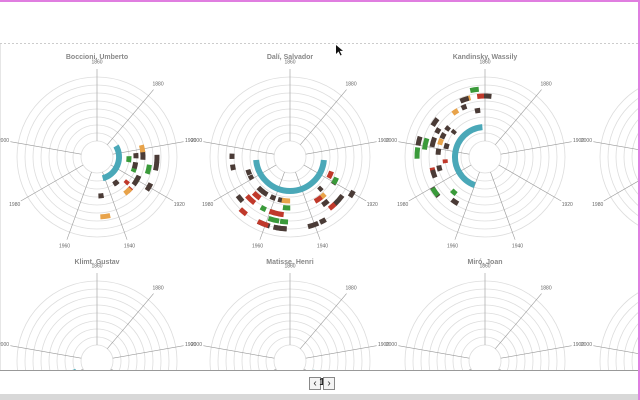 The image size is (640, 400). Describe the element at coordinates (290, 262) in the screenshot. I see `artist-title: Matisse, Henri` at that location.